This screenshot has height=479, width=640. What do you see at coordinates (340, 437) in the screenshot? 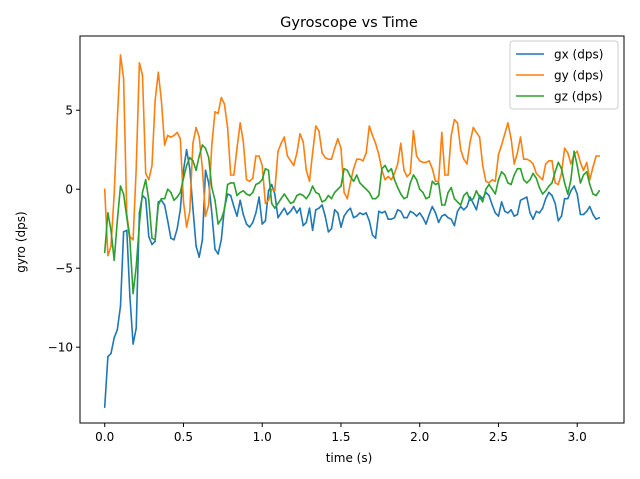
I see `x-tick-label: 1.5` at bounding box center [340, 437].